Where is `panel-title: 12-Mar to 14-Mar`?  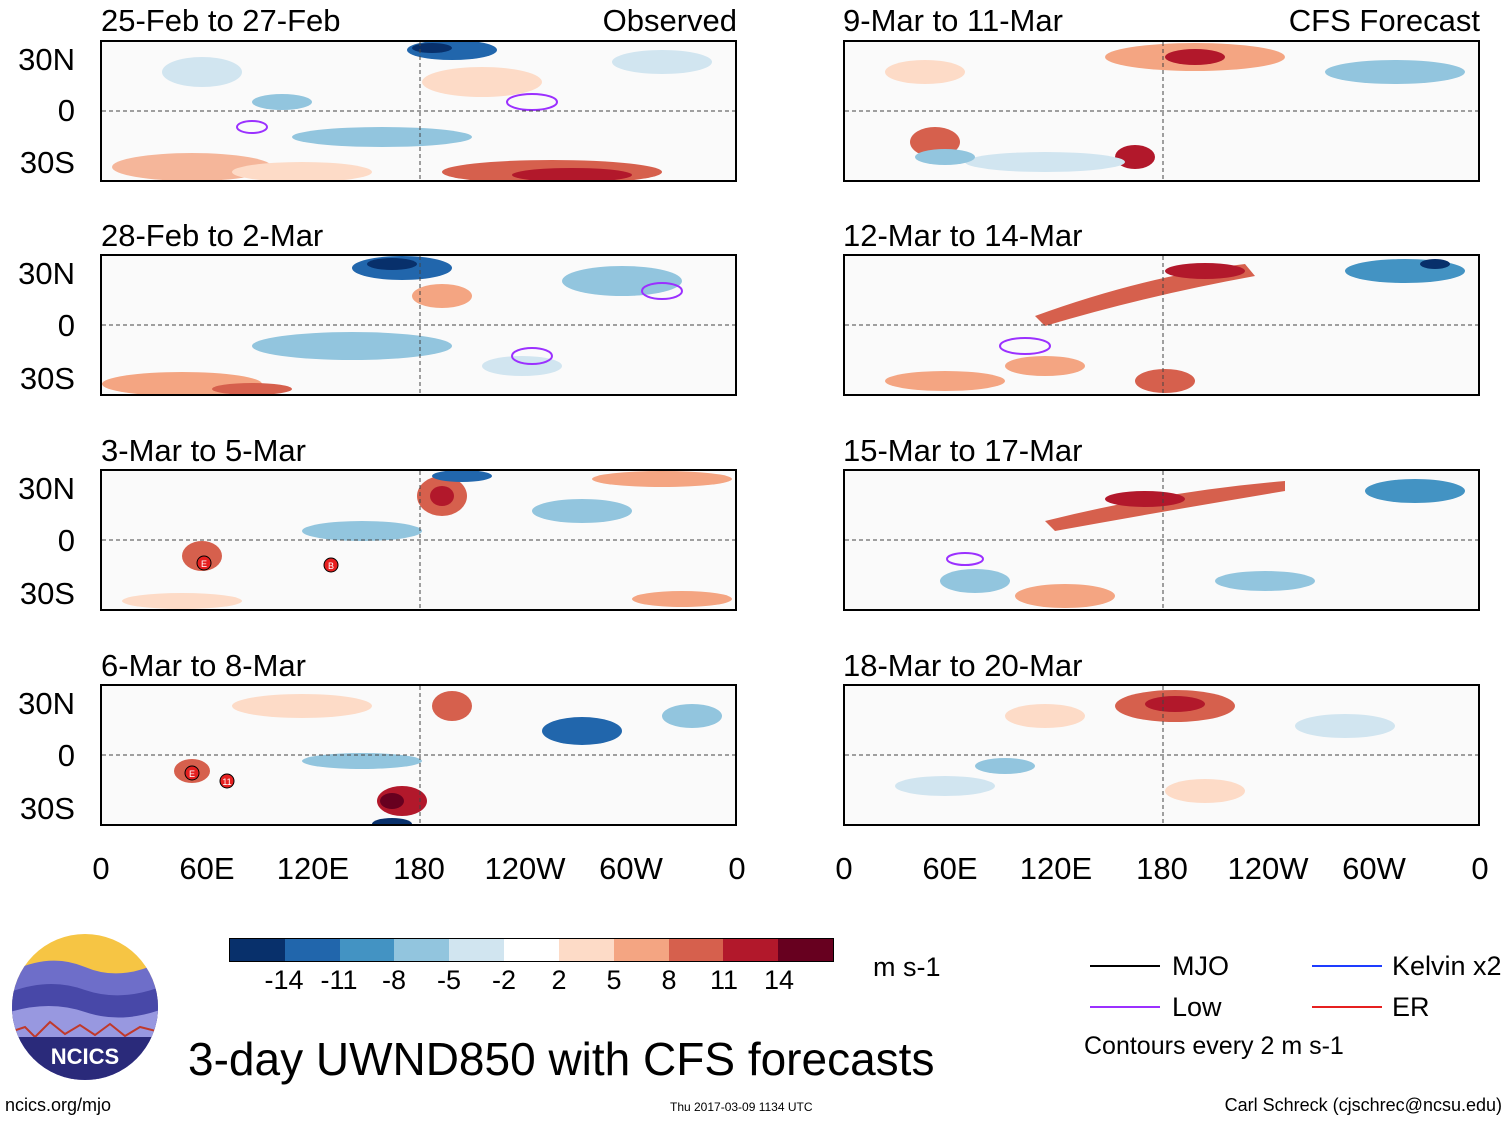 panel-title: 12-Mar to 14-Mar is located at coordinates (963, 235).